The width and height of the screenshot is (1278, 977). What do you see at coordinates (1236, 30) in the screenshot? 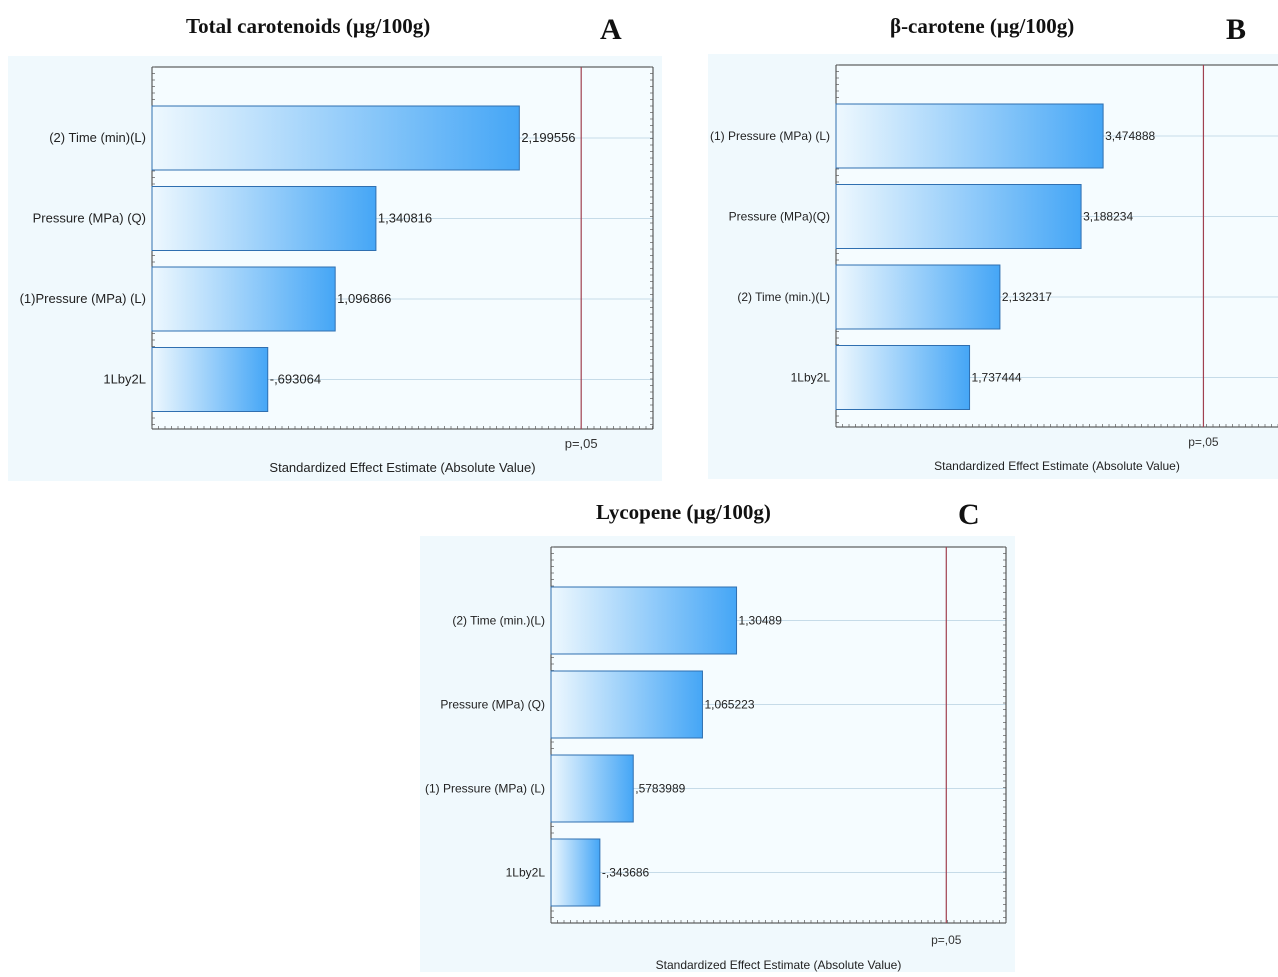
I see `chart-b-panel-letter: B` at bounding box center [1236, 30].